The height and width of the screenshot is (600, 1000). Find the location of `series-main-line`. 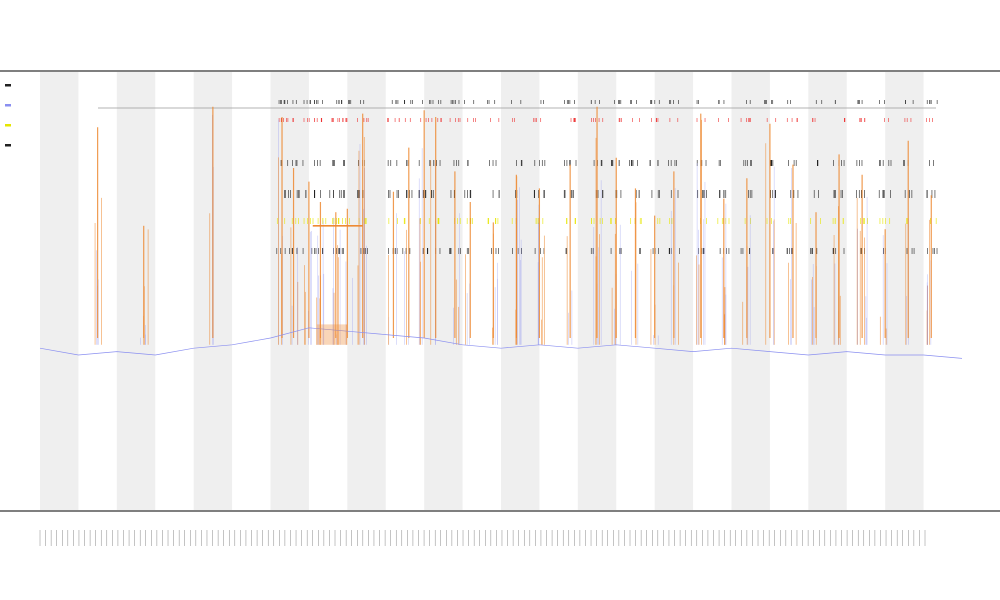

series-main-line is located at coordinates (501, 343).